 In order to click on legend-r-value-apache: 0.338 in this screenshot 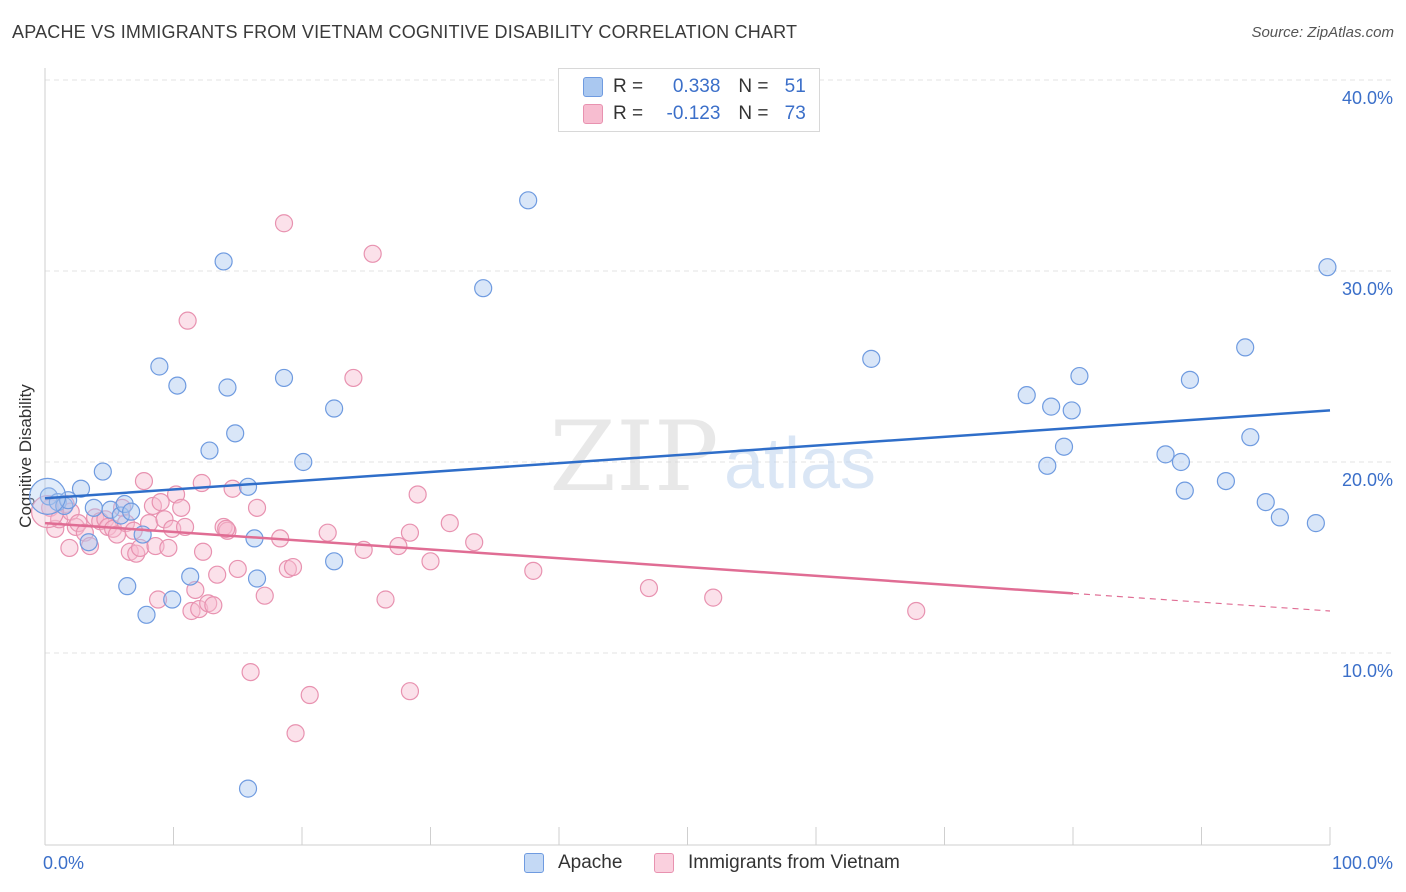, I will do `click(696, 86)`.